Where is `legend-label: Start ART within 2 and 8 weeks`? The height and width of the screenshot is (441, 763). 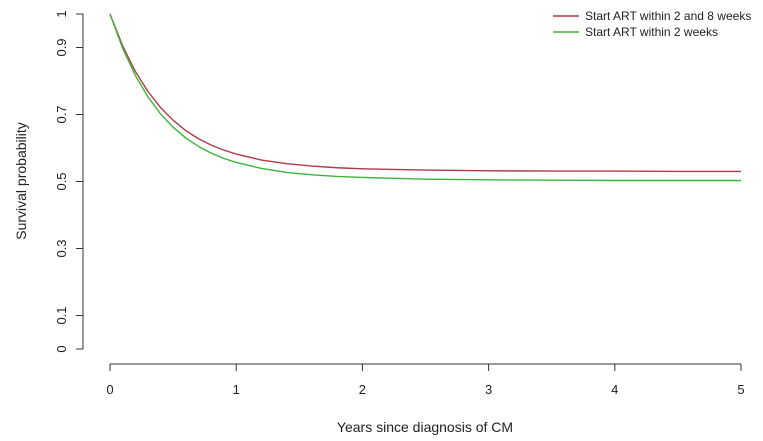
legend-label: Start ART within 2 and 8 weeks is located at coordinates (668, 16).